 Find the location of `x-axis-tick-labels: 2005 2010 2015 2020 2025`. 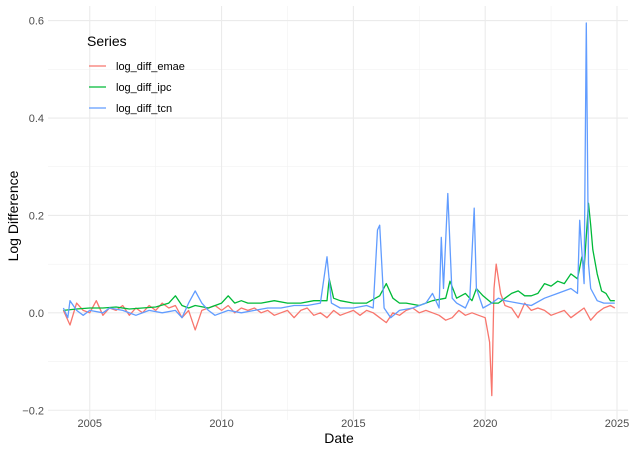

x-axis-tick-labels: 2005 2010 2015 2020 2025 is located at coordinates (354, 424).